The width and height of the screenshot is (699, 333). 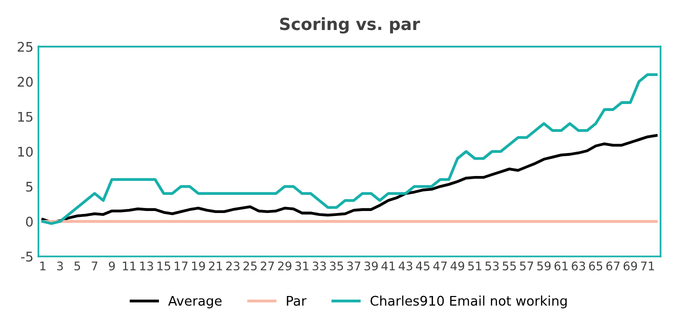 What do you see at coordinates (285, 265) in the screenshot?
I see `x-tick-label: 29` at bounding box center [285, 265].